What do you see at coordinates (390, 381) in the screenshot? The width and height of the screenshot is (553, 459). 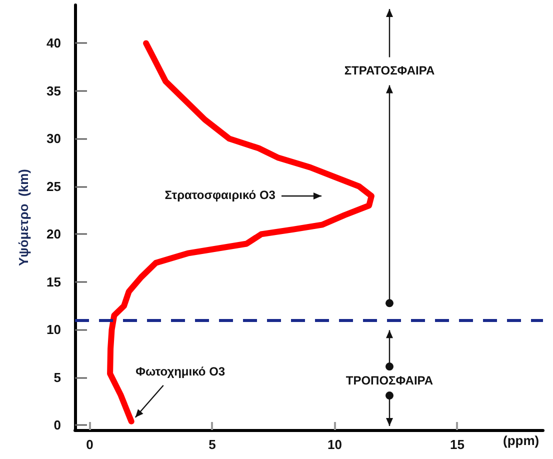 I see `annotation: ΤΡΟΠΟΣΦΑΙΡΑ` at bounding box center [390, 381].